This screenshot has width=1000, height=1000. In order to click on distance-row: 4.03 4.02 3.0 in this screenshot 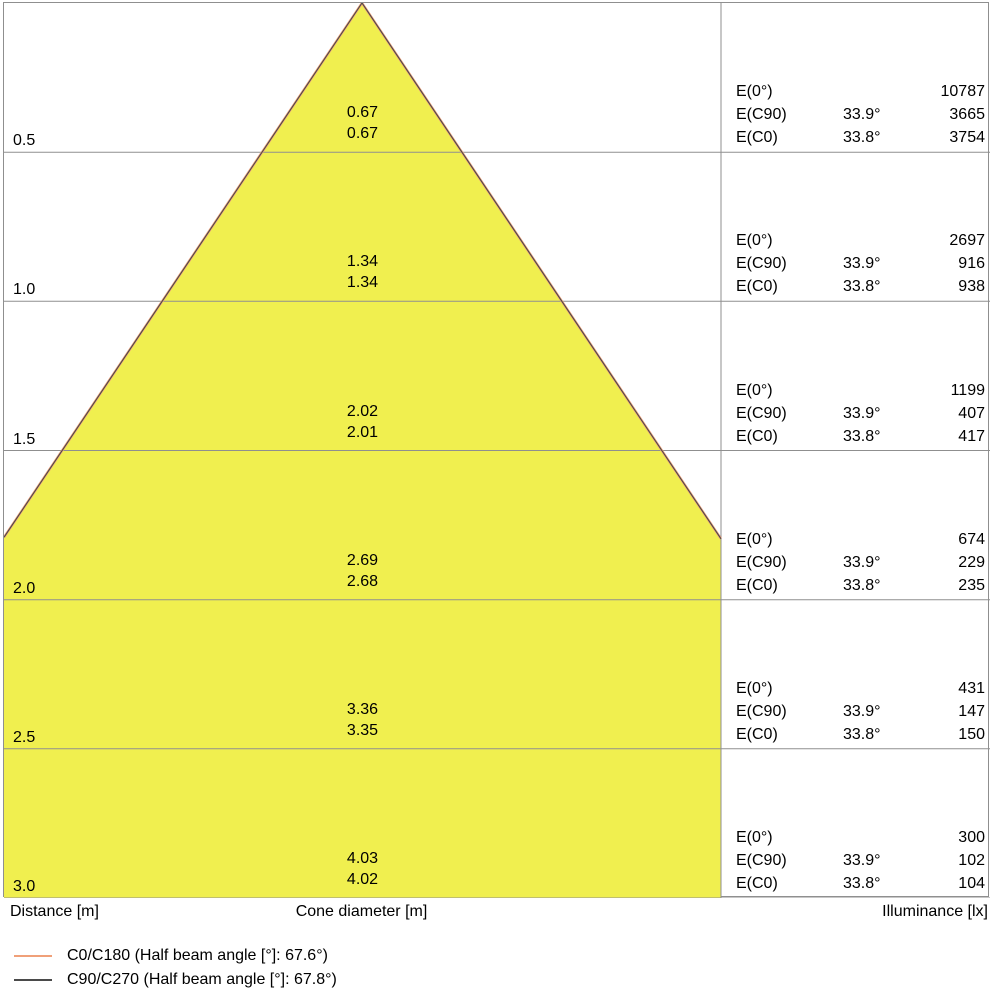, I will do `click(362, 823)`.